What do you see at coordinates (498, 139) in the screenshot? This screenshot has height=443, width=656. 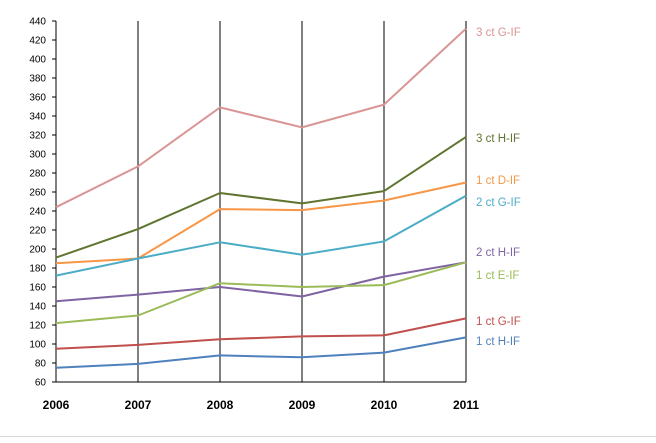 I see `series-label-3-ct-h-if: 3 ct H-IF` at bounding box center [498, 139].